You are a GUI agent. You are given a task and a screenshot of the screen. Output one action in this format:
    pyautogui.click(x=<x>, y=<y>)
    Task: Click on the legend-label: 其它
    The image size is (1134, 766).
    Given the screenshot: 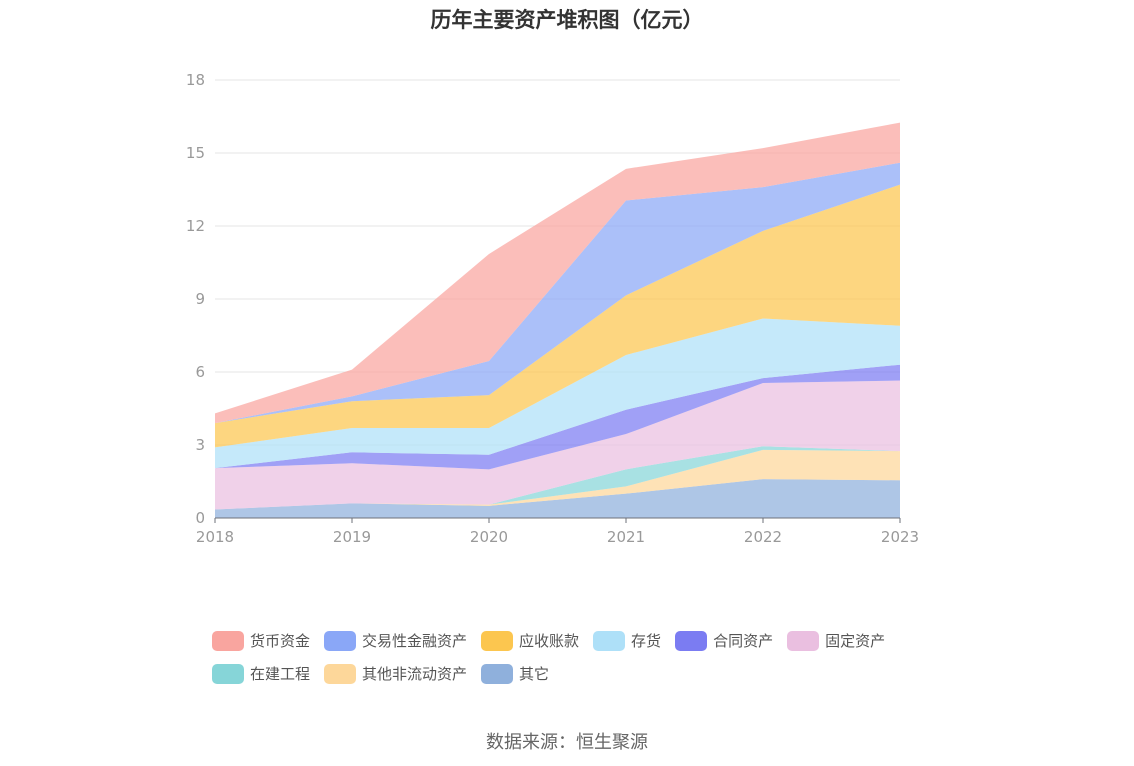 What is the action you would take?
    pyautogui.click(x=534, y=674)
    